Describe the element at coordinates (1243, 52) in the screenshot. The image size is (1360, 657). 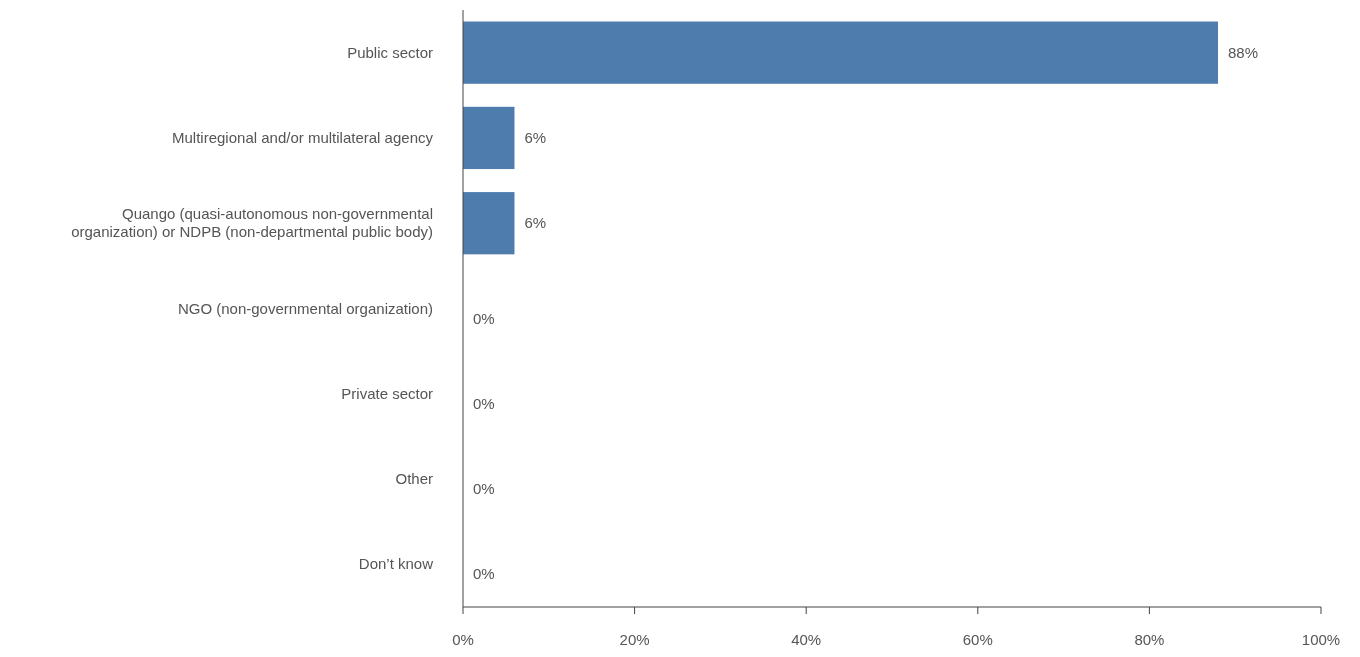
I see `data-label: 88%` at that location.